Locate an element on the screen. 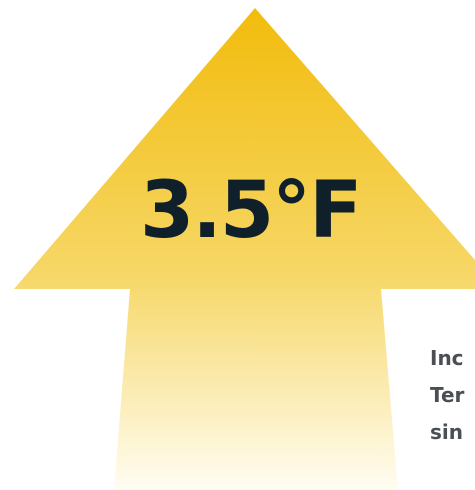 The image size is (475, 490). caption-line-2: Ter is located at coordinates (447, 395).